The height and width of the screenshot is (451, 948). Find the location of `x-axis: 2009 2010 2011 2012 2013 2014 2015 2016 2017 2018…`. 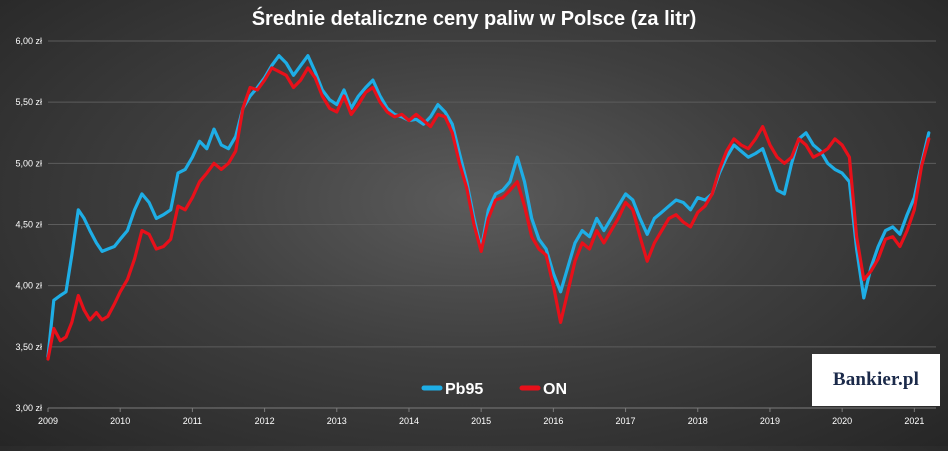

x-axis: 2009 2010 2011 2012 2013 2014 2015 2016 2017 2018… is located at coordinates (487, 416).